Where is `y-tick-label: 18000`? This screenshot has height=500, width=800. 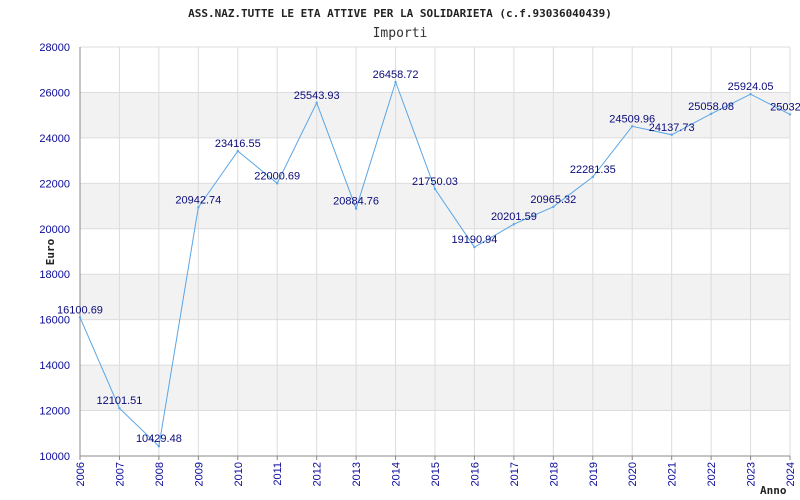 y-tick-label: 18000 is located at coordinates (54, 275).